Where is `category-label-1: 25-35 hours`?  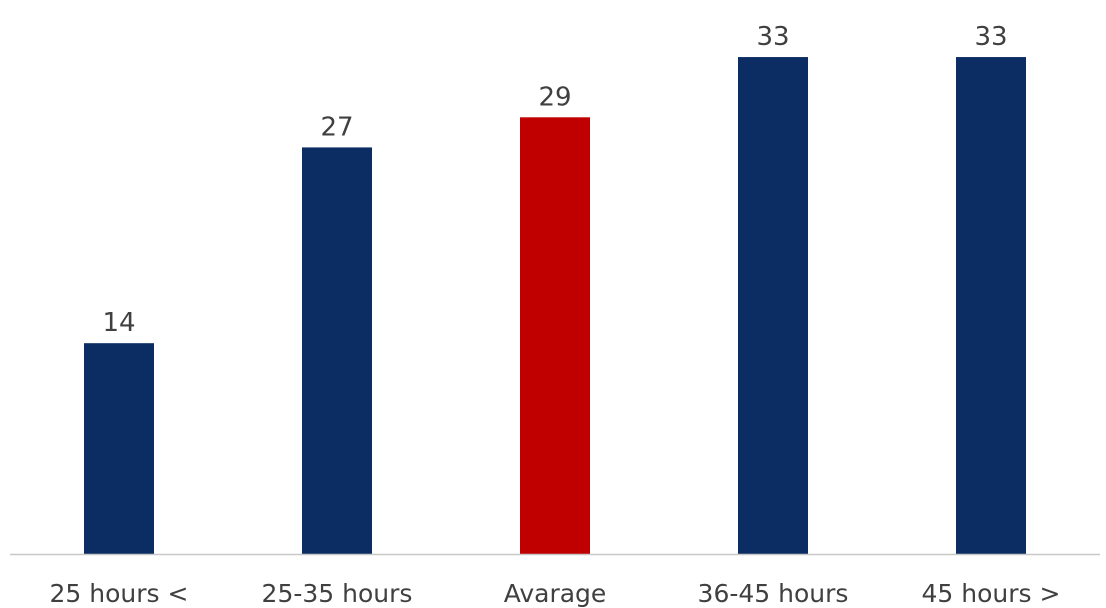 category-label-1: 25-35 hours is located at coordinates (337, 593).